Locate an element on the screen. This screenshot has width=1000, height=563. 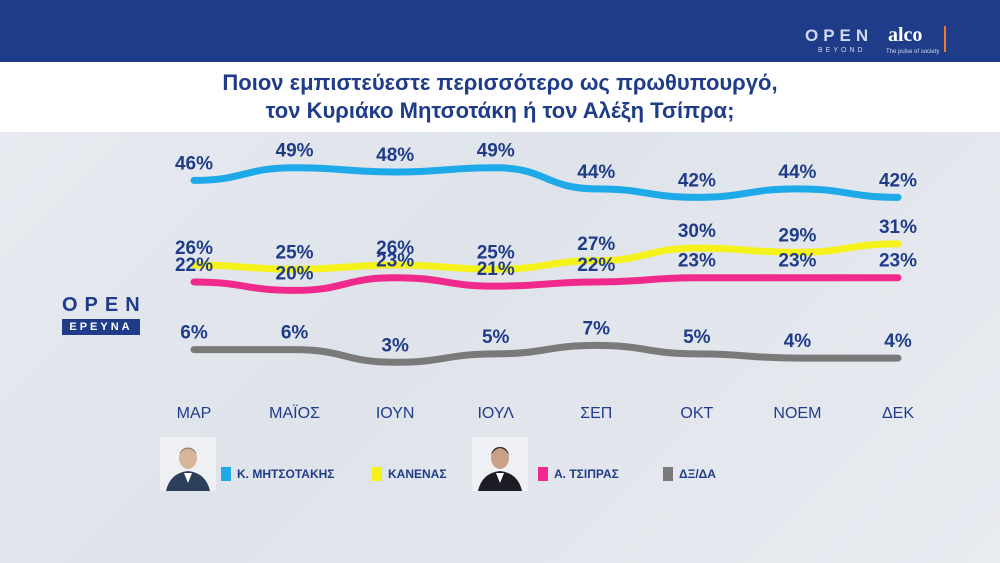
data-label-s2-p4: 22% is located at coordinates (596, 265).